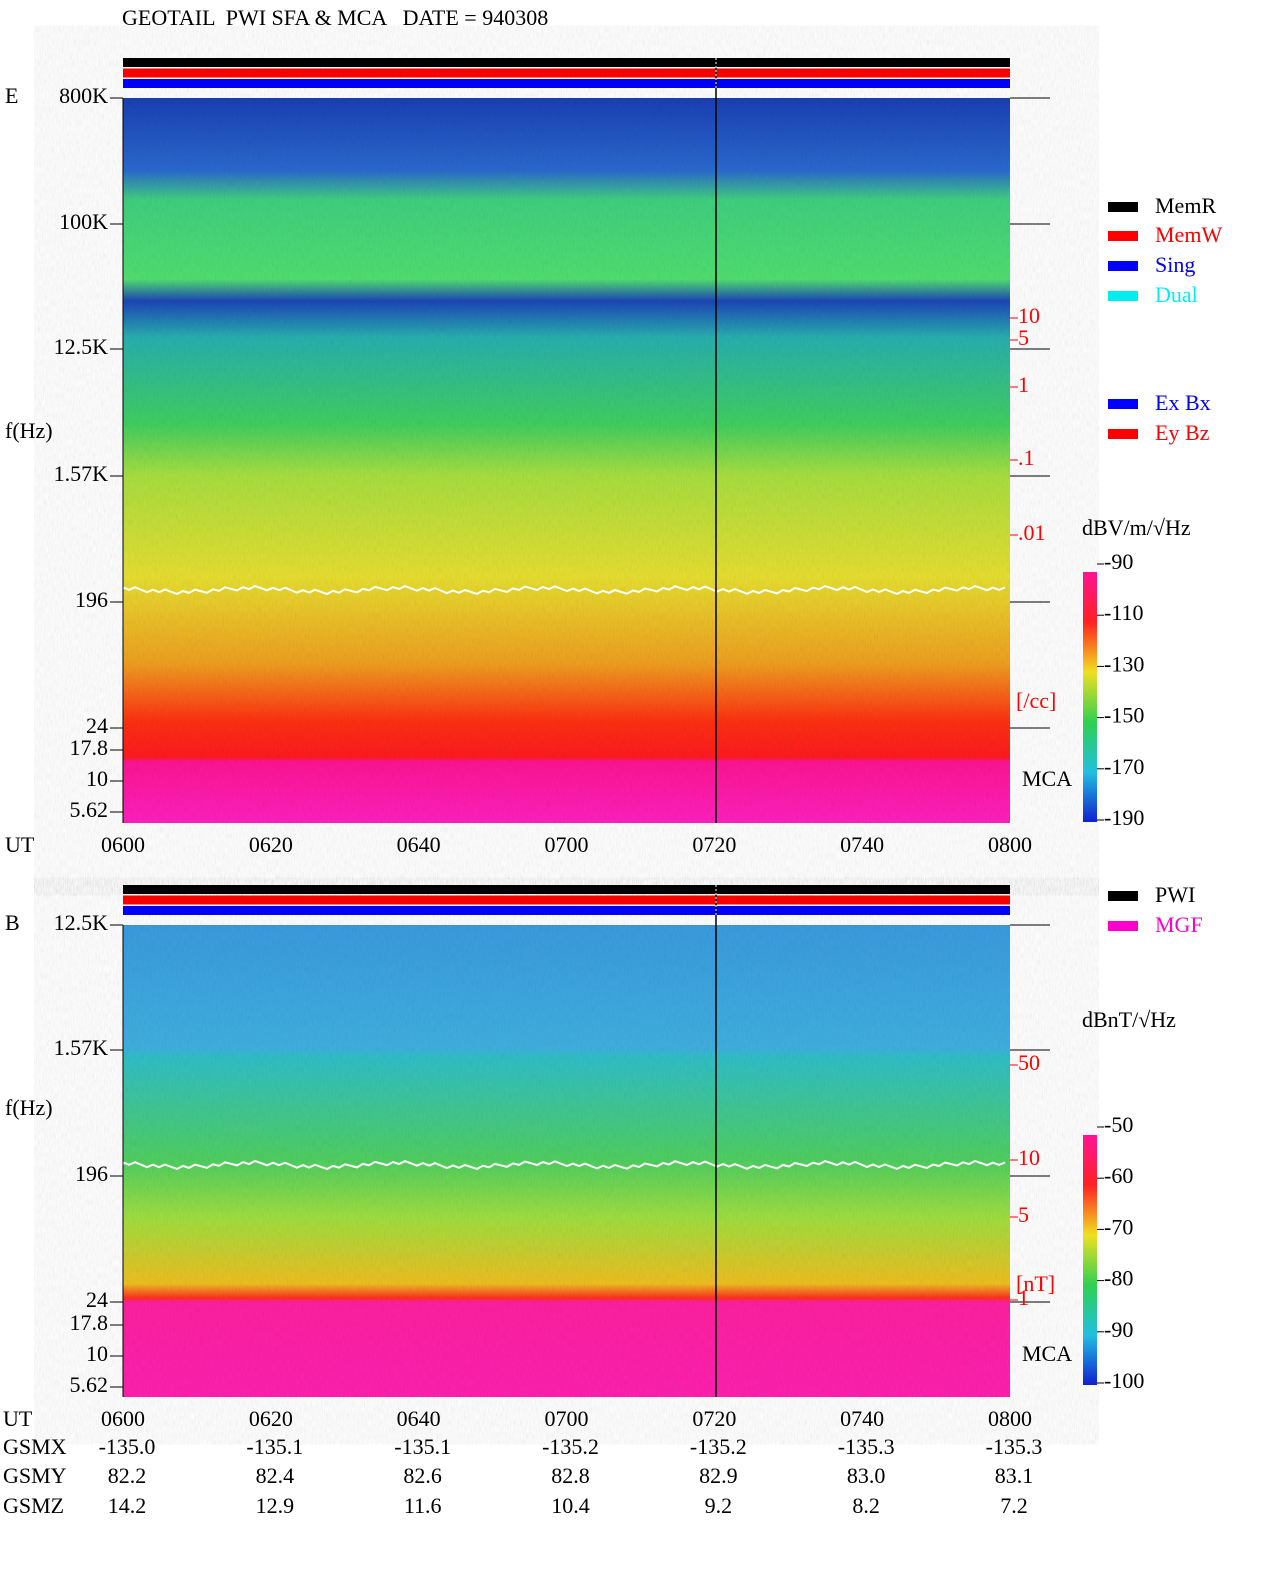 This screenshot has height=1593, width=1280. Describe the element at coordinates (1124, 715) in the screenshot. I see `colorbar-label: -150` at that location.